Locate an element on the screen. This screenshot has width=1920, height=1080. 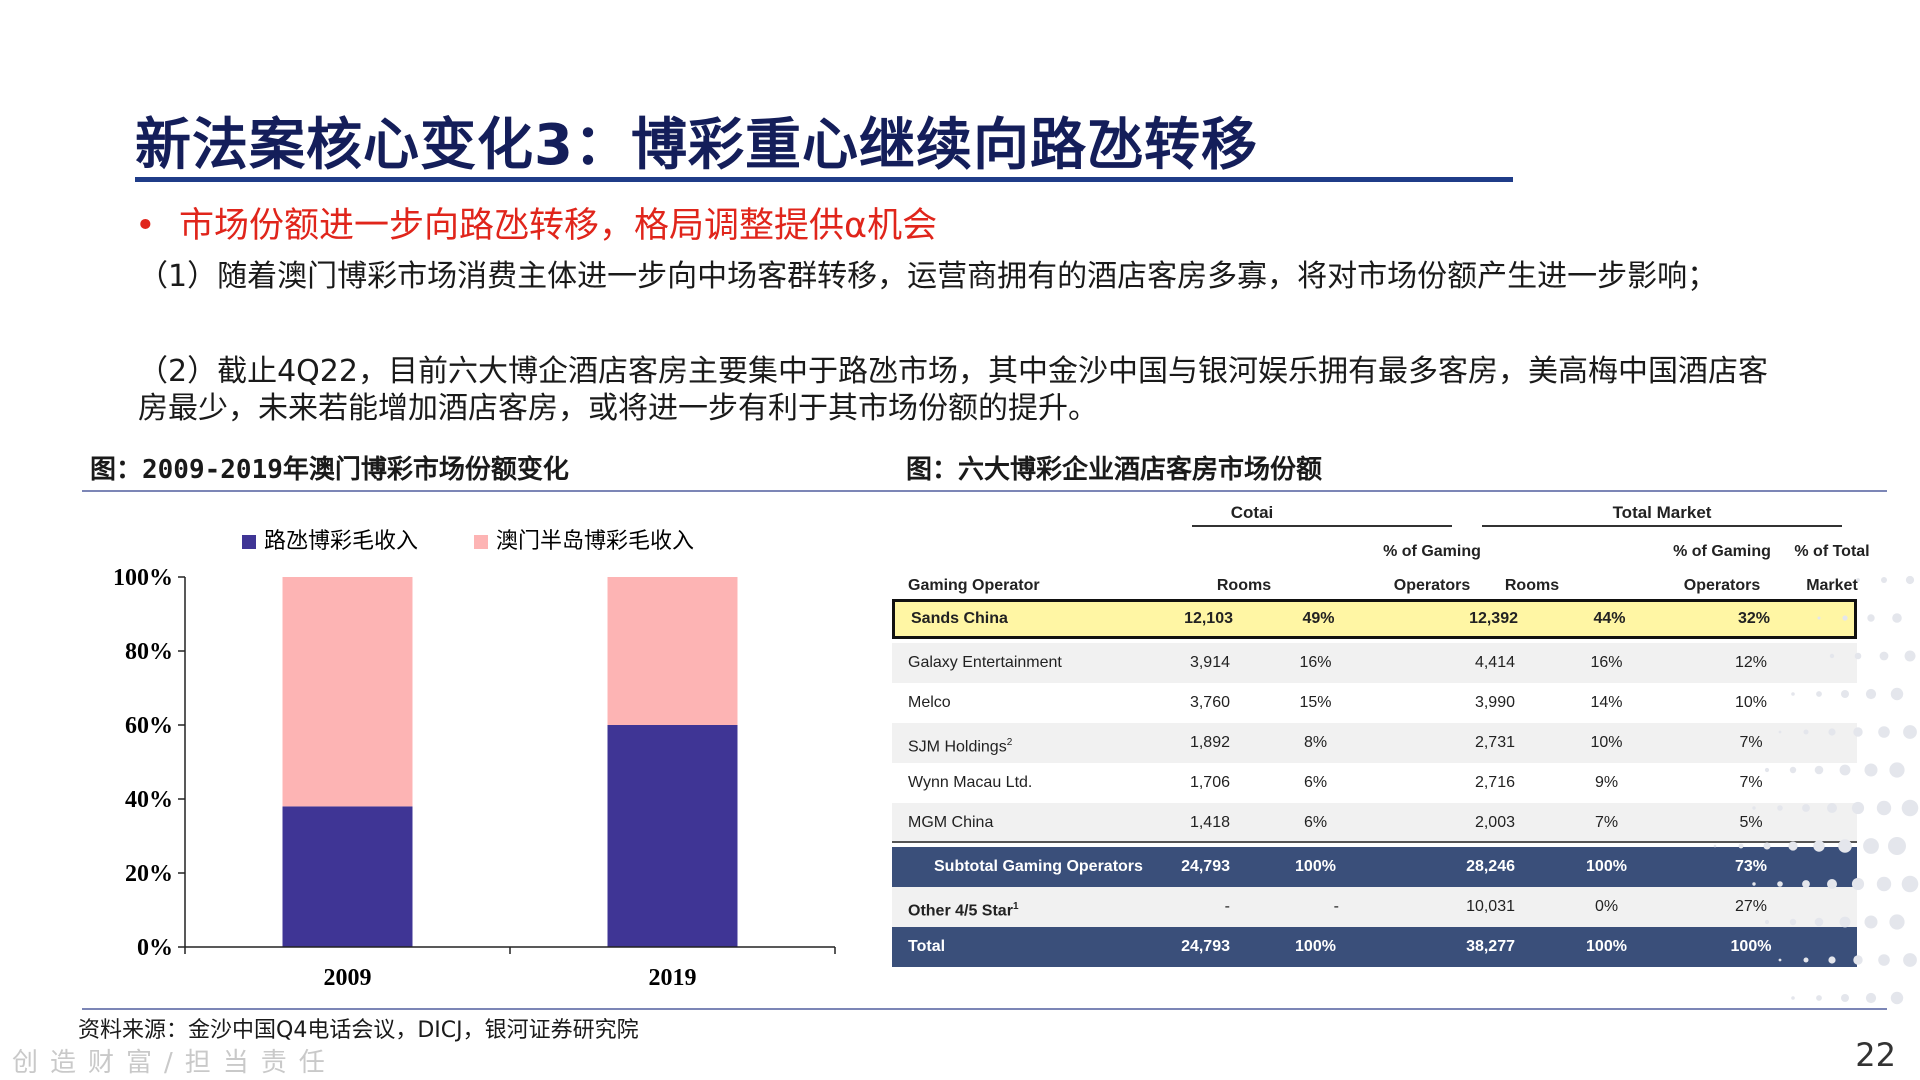
col-head-total-pct-line1: % of Gaming is located at coordinates (1722, 551).